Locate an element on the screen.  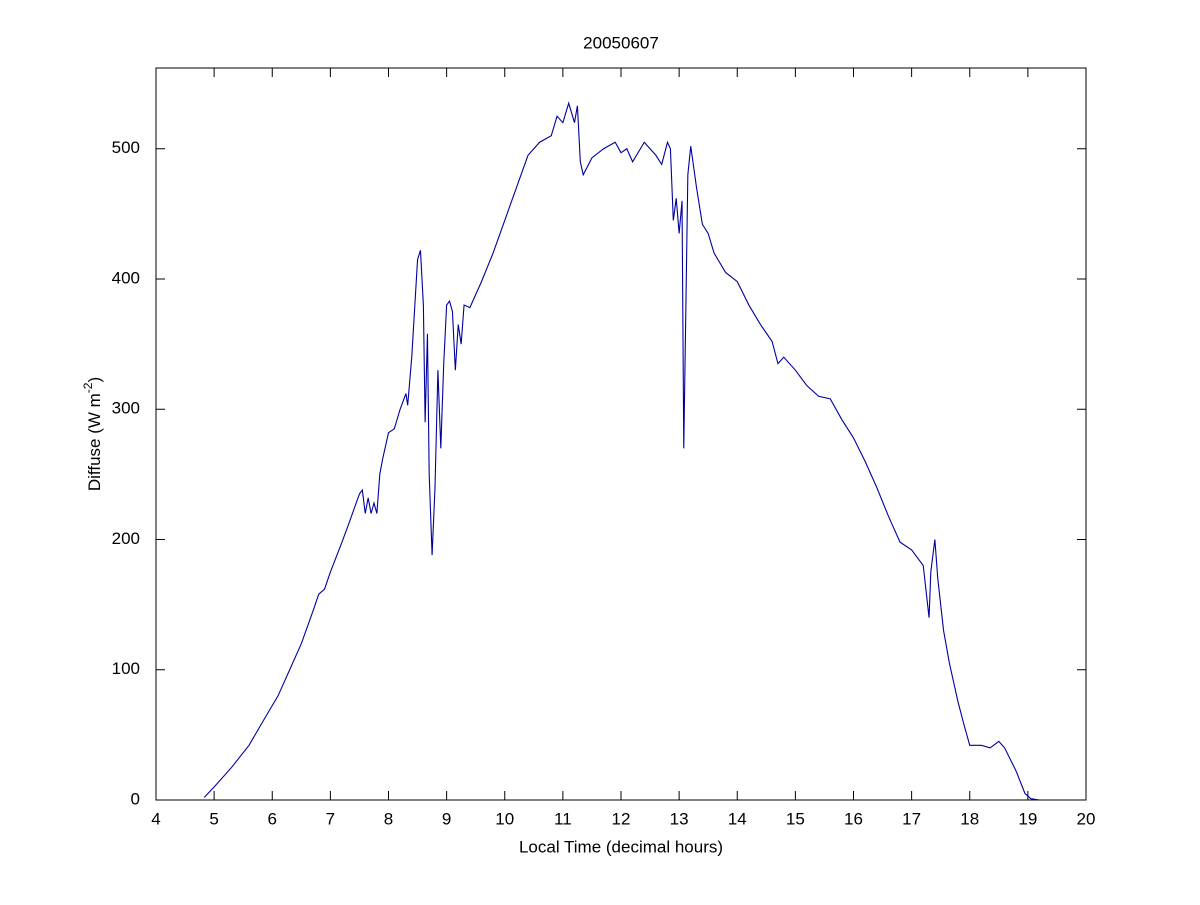
y-tick-label: 100 is located at coordinates (126, 668).